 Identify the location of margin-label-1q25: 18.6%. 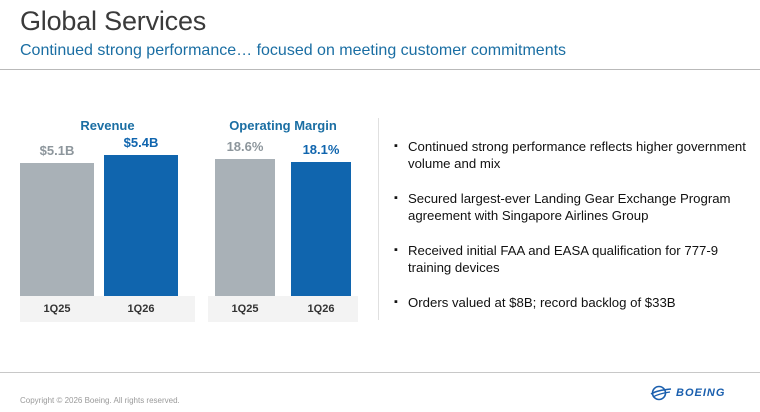
(245, 146).